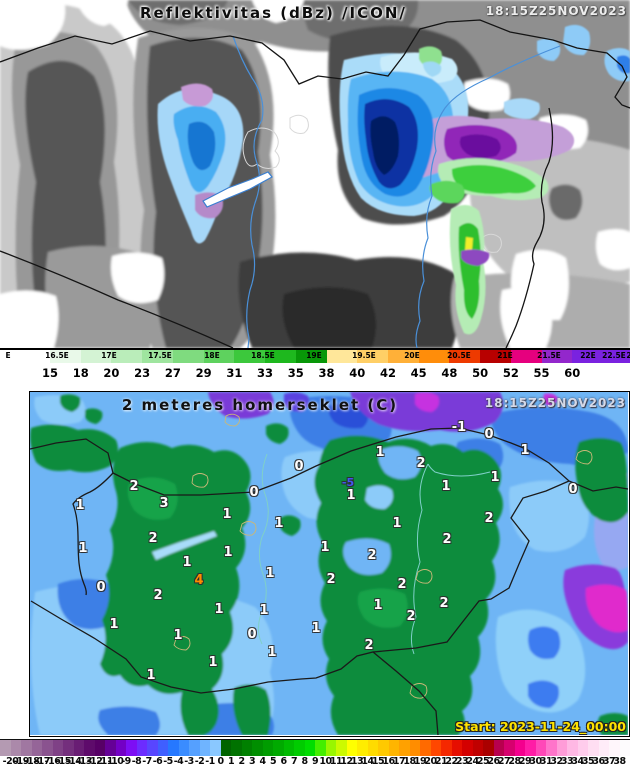  Describe the element at coordinates (525, 761) in the screenshot. I see `temp-scale-label: 29` at that location.